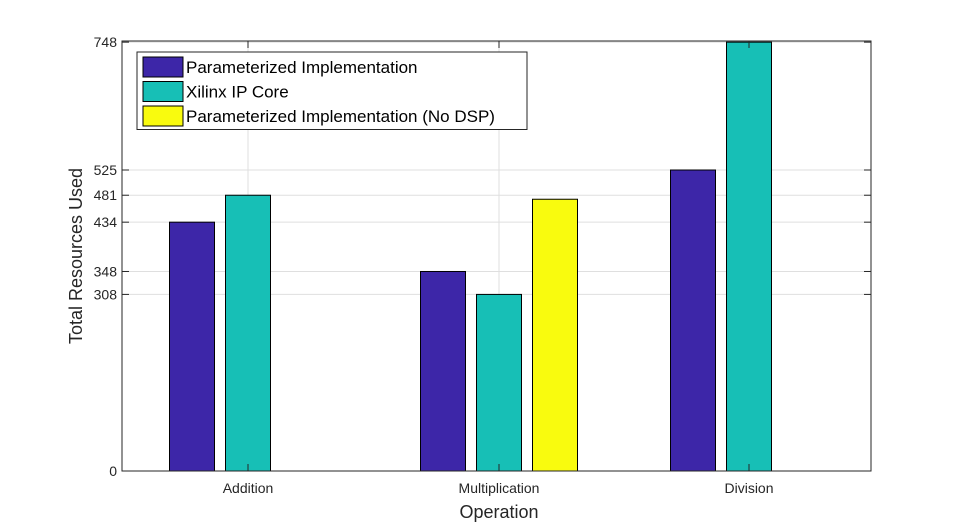 The image size is (963, 528). I want to click on x-axis-label: Operation, so click(498, 512).